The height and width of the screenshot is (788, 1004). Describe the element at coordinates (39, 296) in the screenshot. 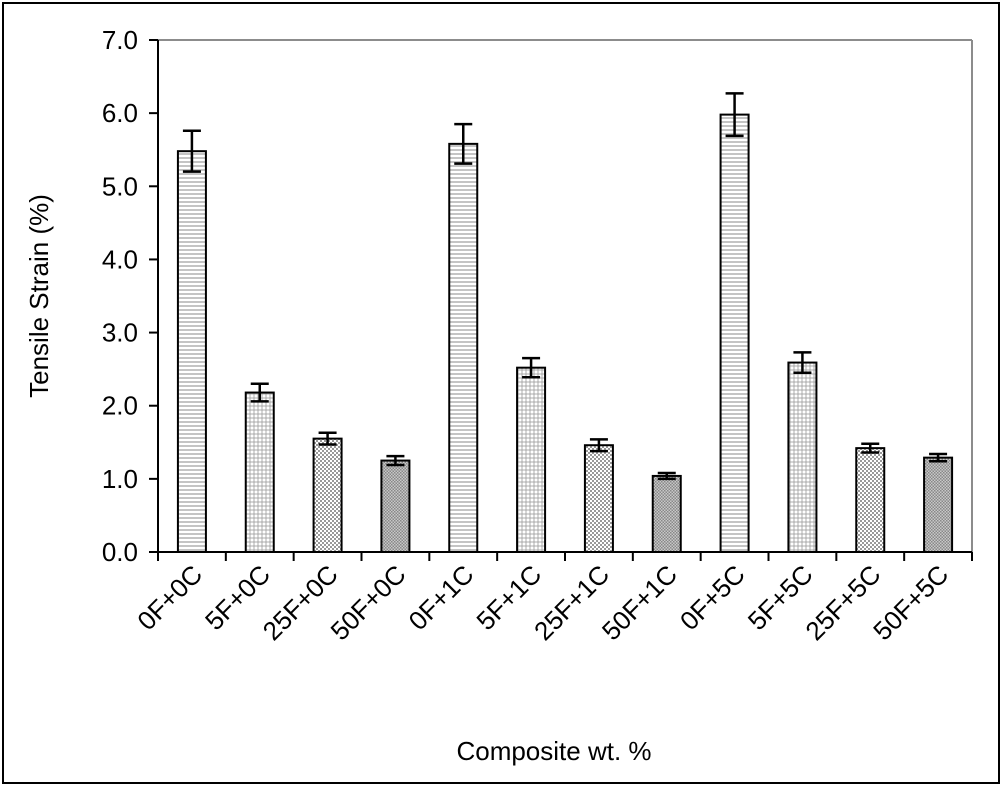

I see `y-axis-label: Tensile Strain (%)` at that location.